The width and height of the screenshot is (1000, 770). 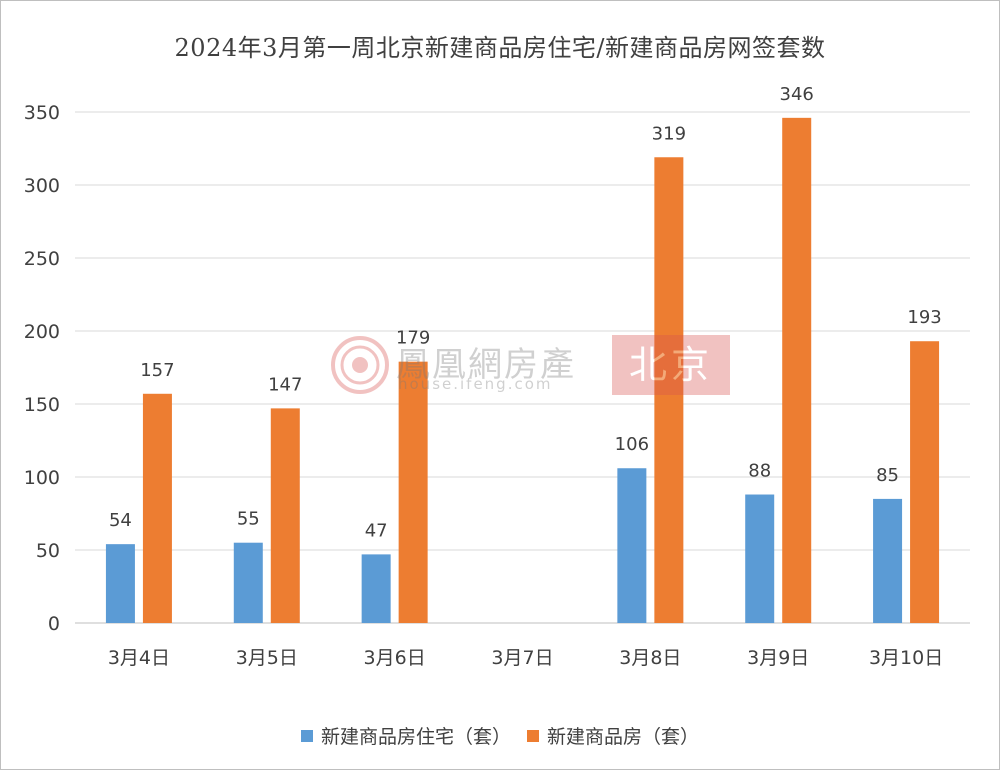 I want to click on watermark-brand: 鳳凰網房產, so click(x=486, y=365).